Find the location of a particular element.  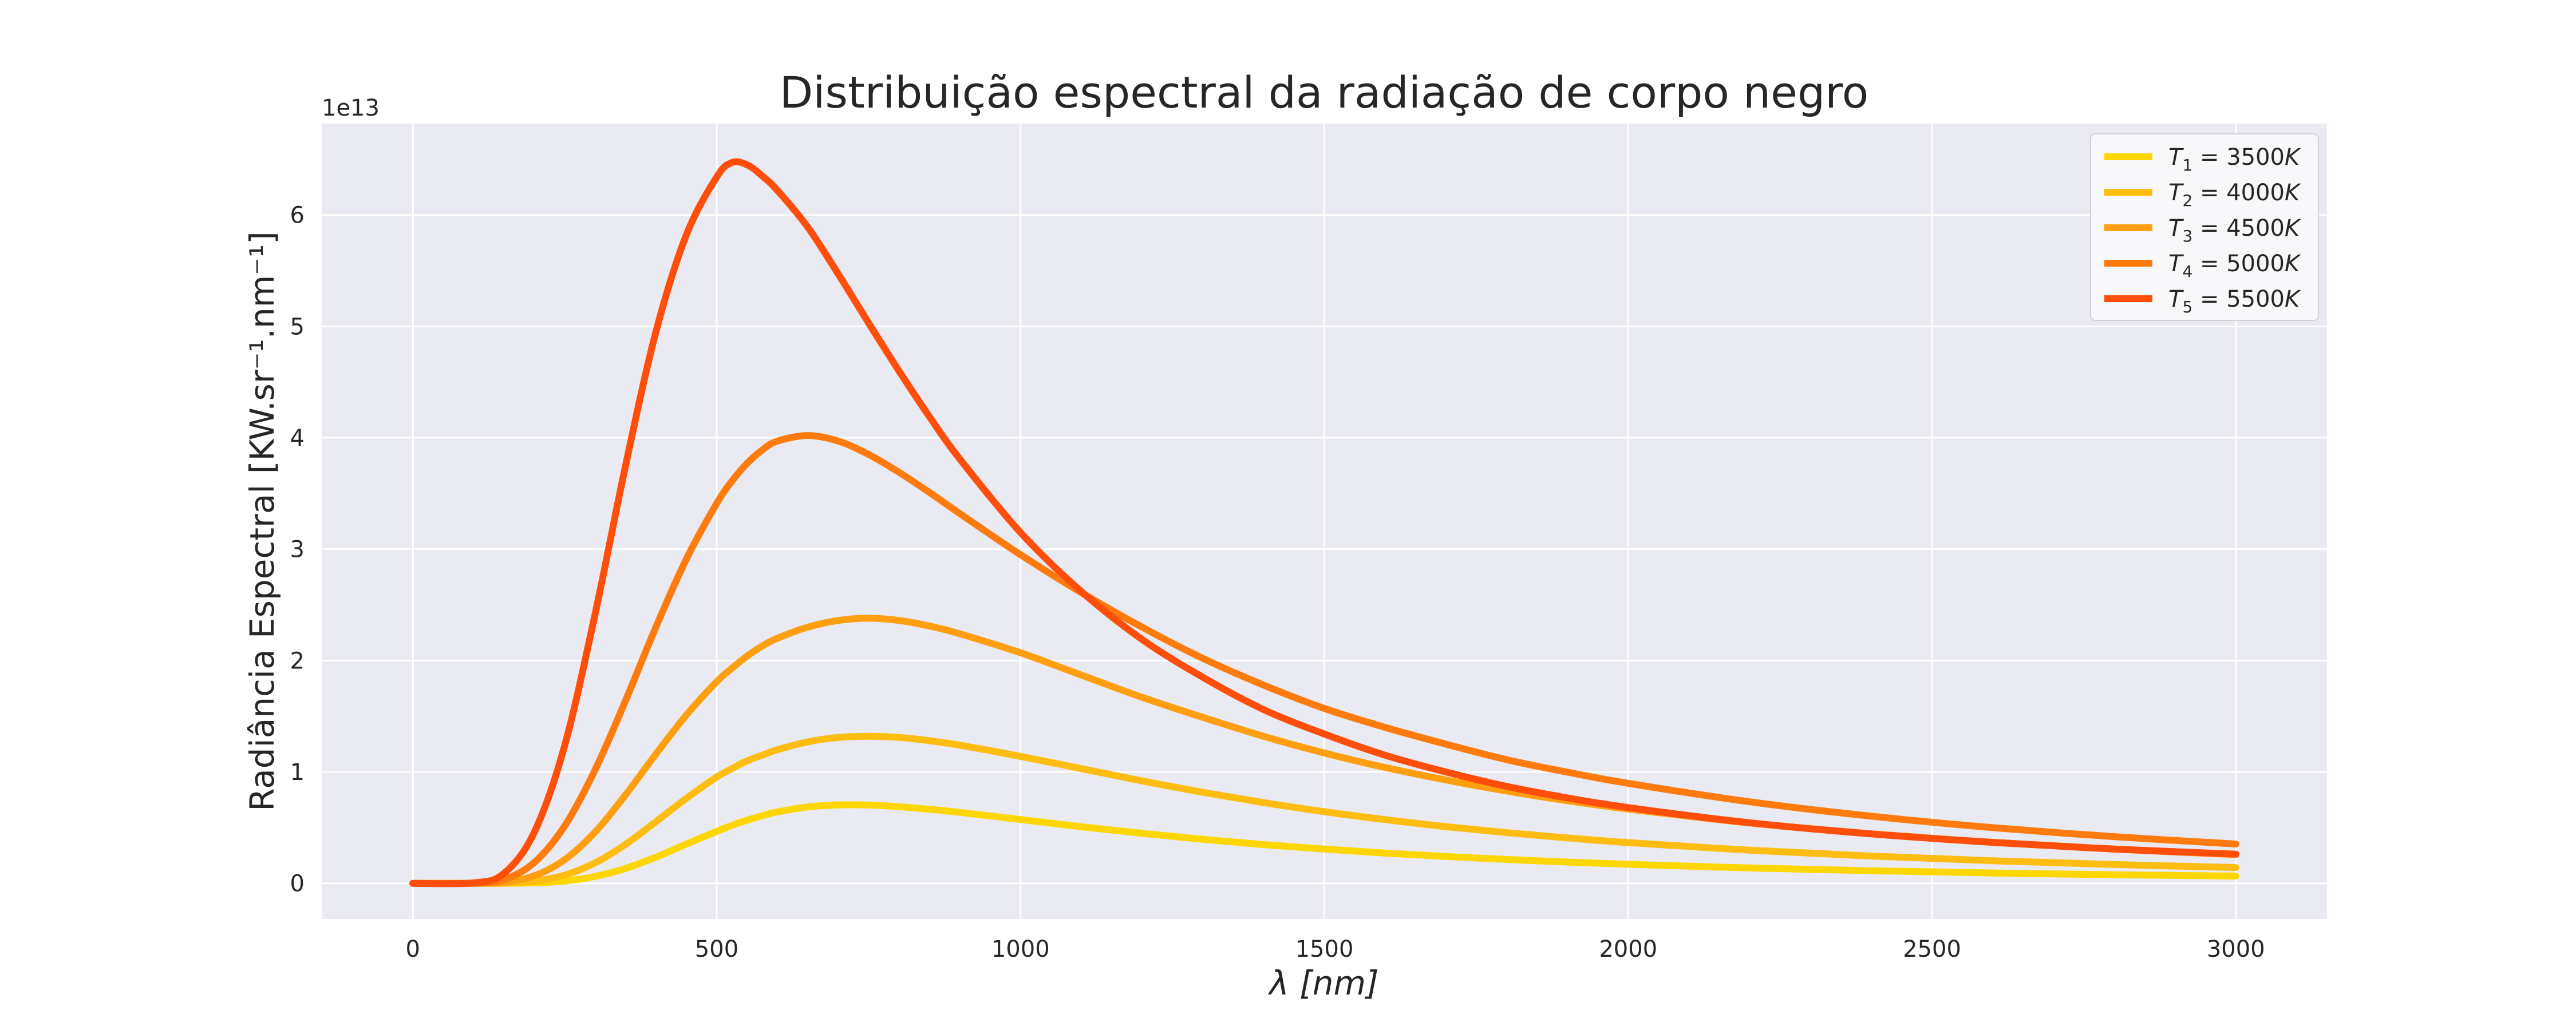

legend-entry: T1 = 3500K is located at coordinates (2234, 159).